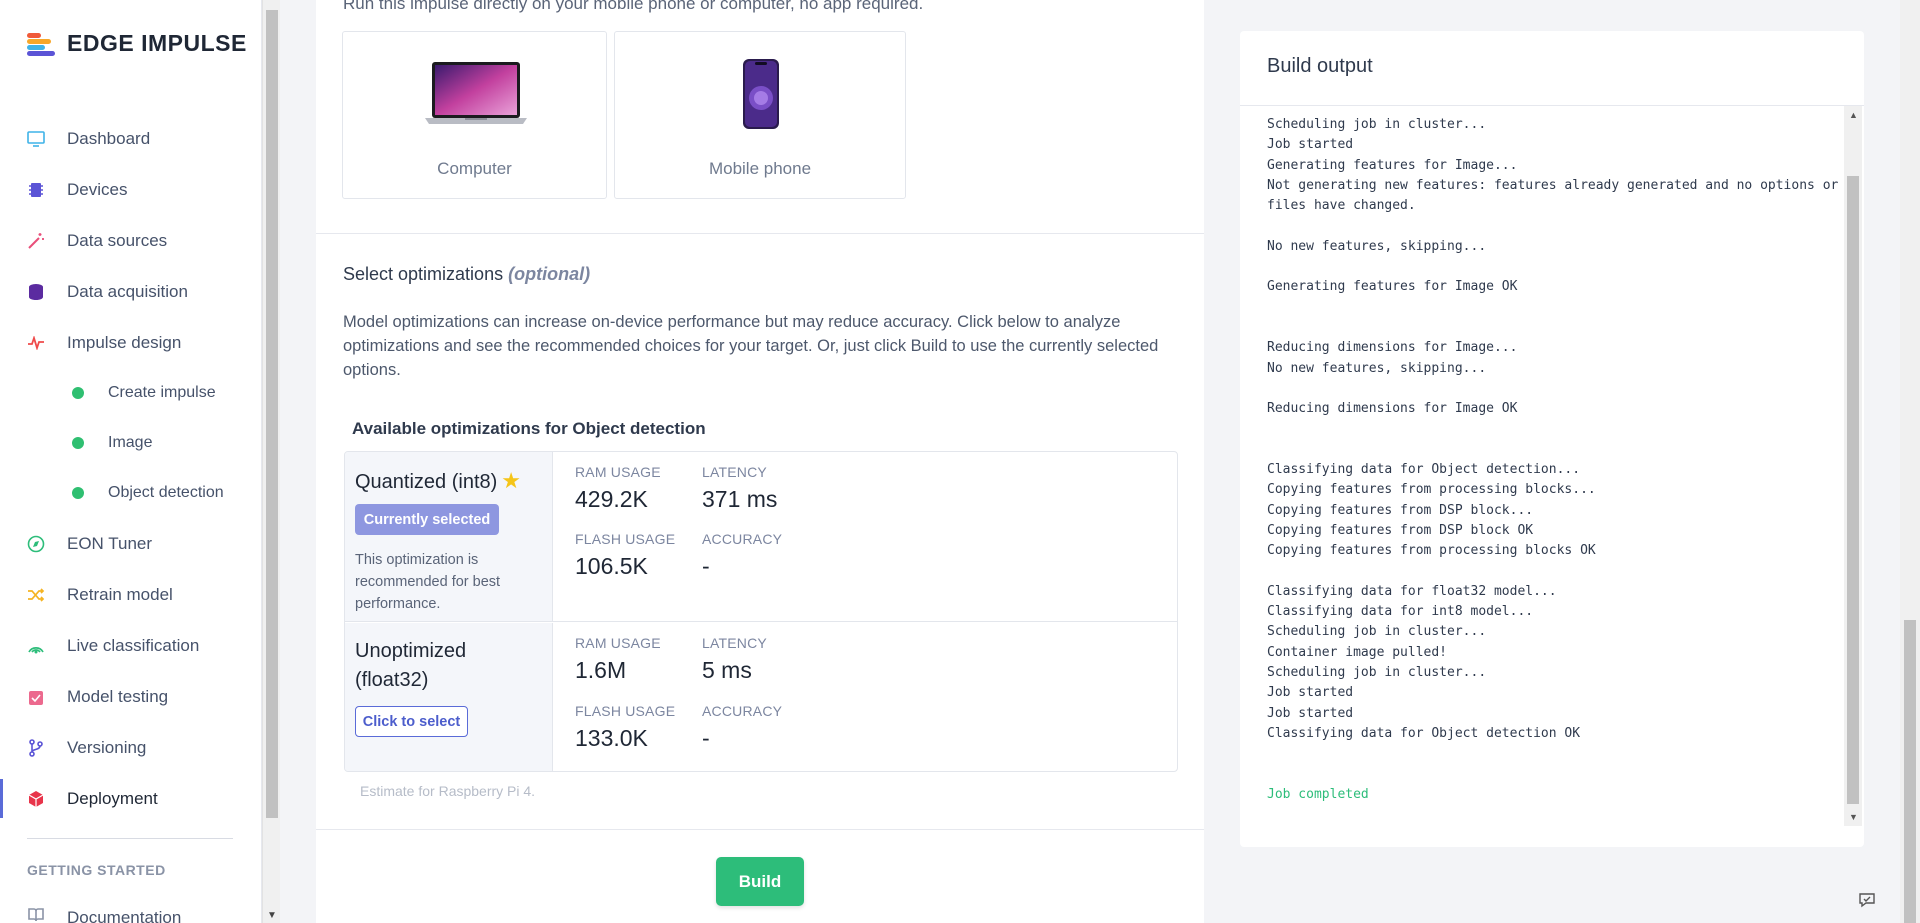 The width and height of the screenshot is (1920, 923). I want to click on sidebar-item-retrain-model: Retrain model, so click(131, 594).